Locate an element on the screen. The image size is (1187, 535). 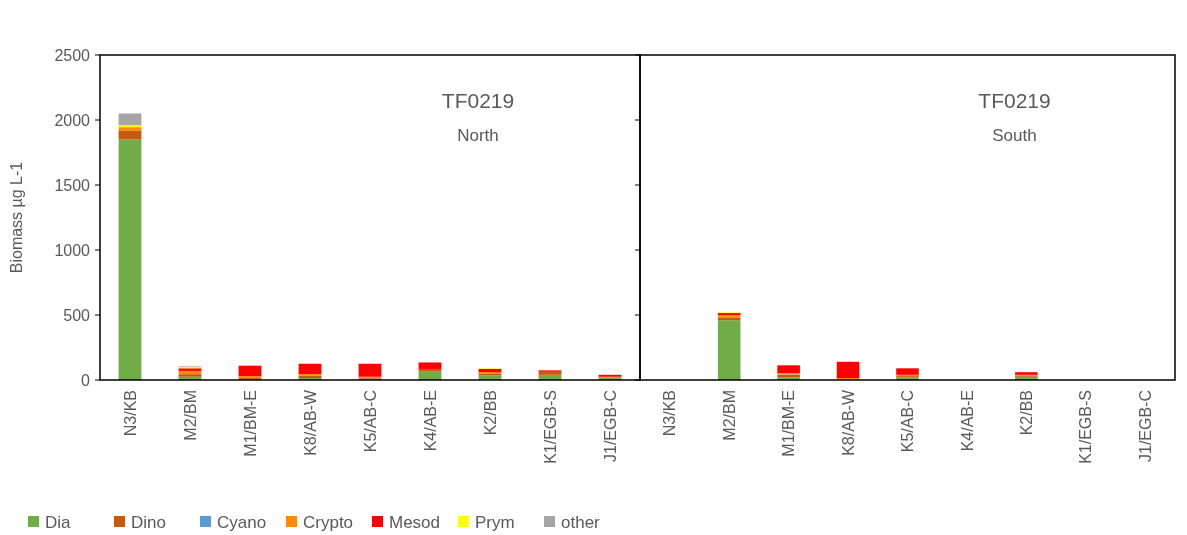
text: South is located at coordinates (1014, 135).